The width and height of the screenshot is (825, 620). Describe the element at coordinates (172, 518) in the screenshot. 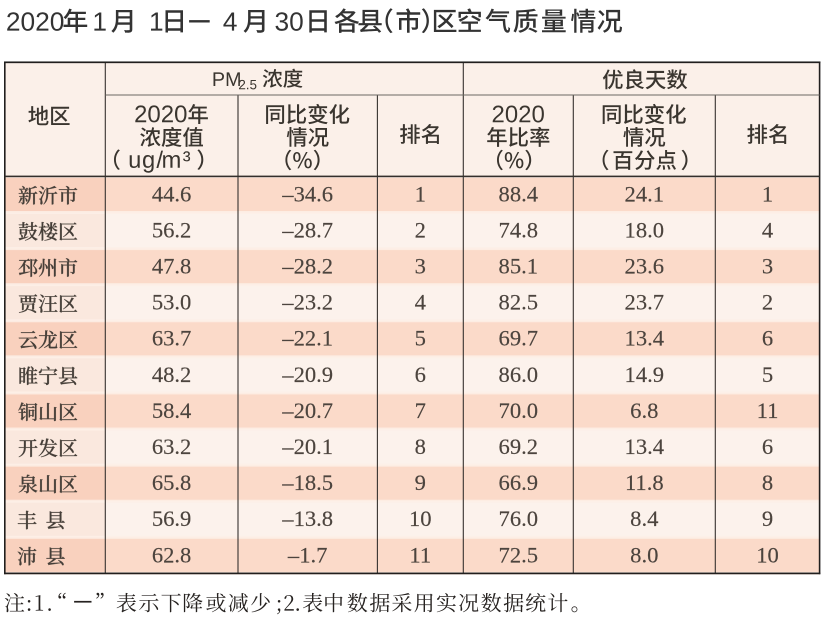

I see `svg-text: 56.9` at that location.